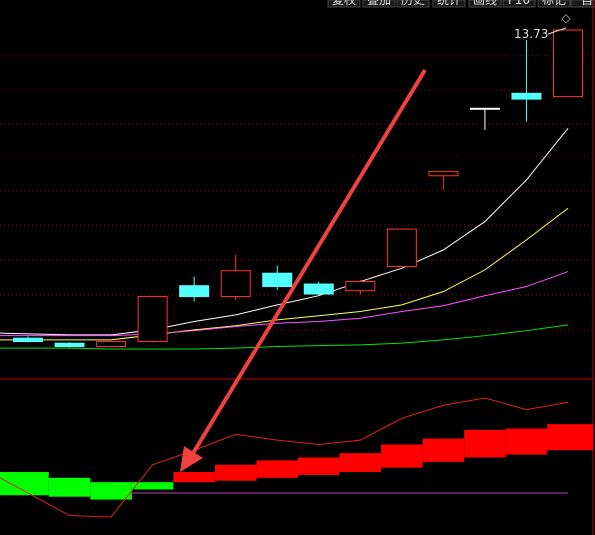 This screenshot has width=595, height=535. I want to click on toolbar: 复权 叠加 历史 统计 画线 F10 标记 自, so click(461, 4).